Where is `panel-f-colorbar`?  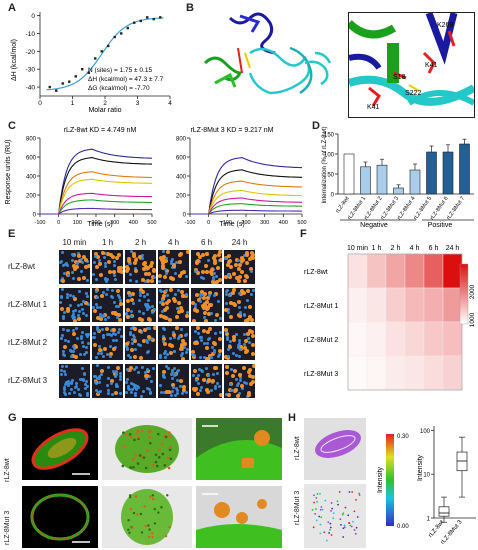 panel-f-colorbar is located at coordinates (464, 294).